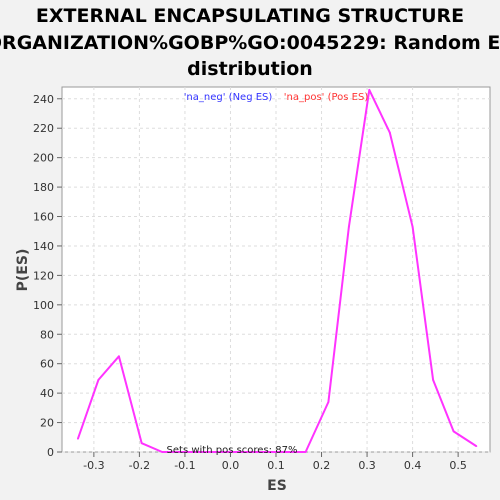 This screenshot has height=500, width=500. I want to click on y-tick-label: 100, so click(43, 305).